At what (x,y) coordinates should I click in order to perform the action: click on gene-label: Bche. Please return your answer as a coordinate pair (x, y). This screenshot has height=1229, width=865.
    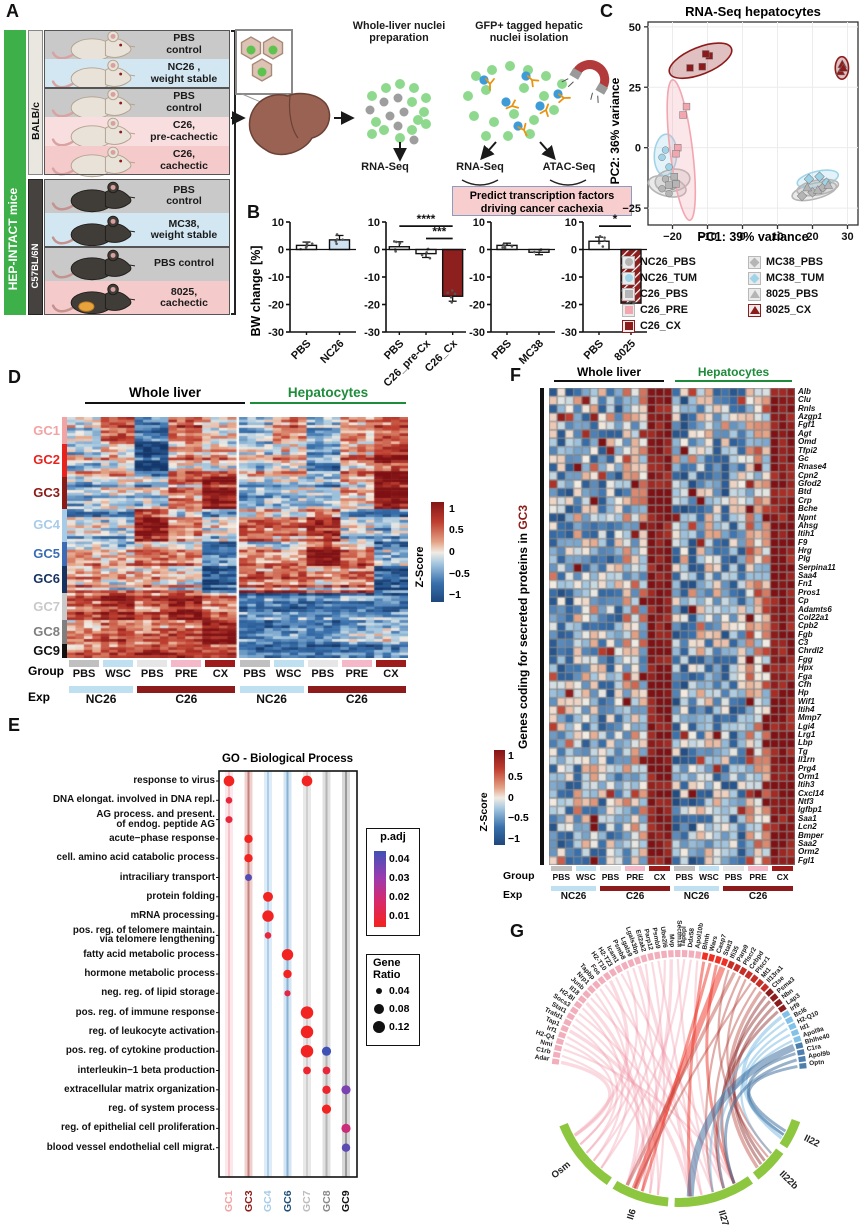
    Looking at the image, I should click on (808, 509).